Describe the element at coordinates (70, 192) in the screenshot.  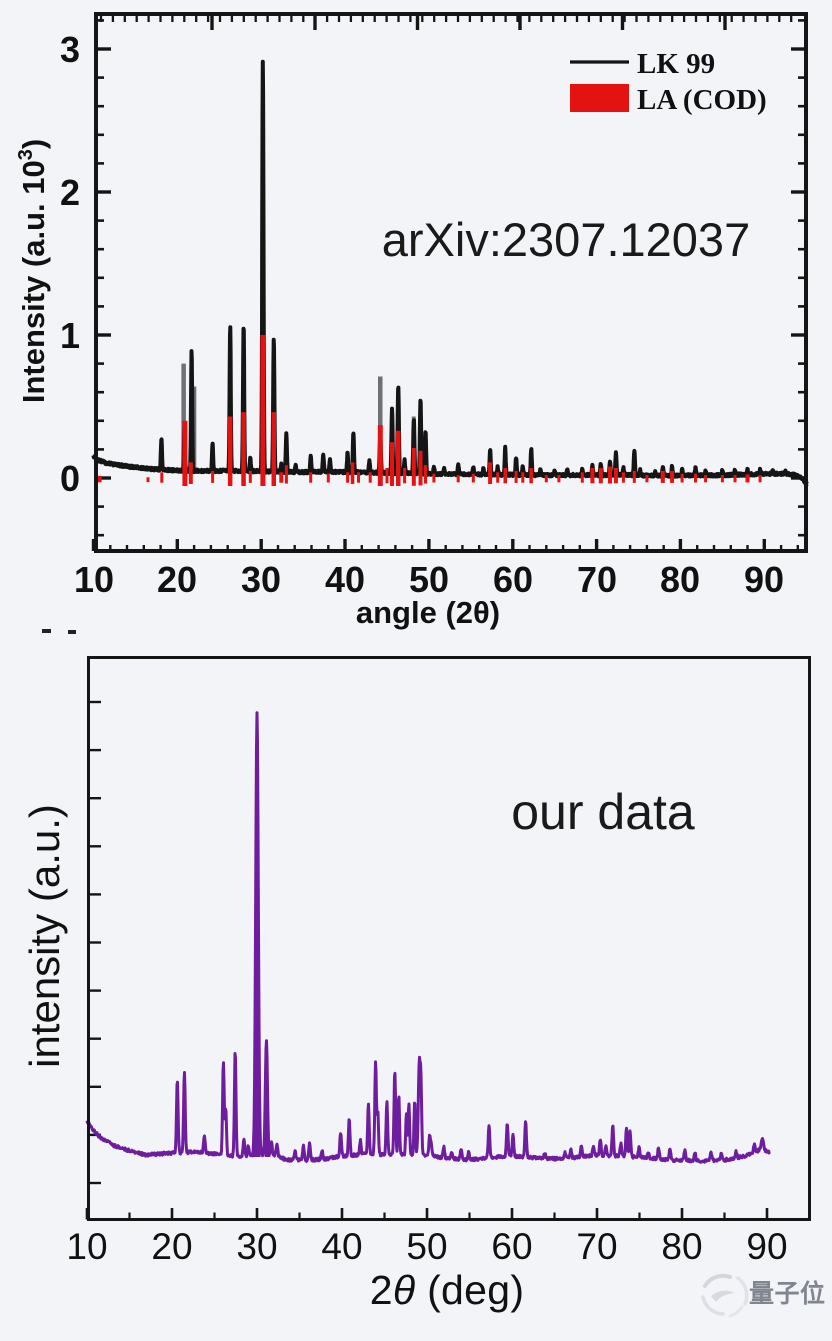
I see `svg-text: 2` at that location.